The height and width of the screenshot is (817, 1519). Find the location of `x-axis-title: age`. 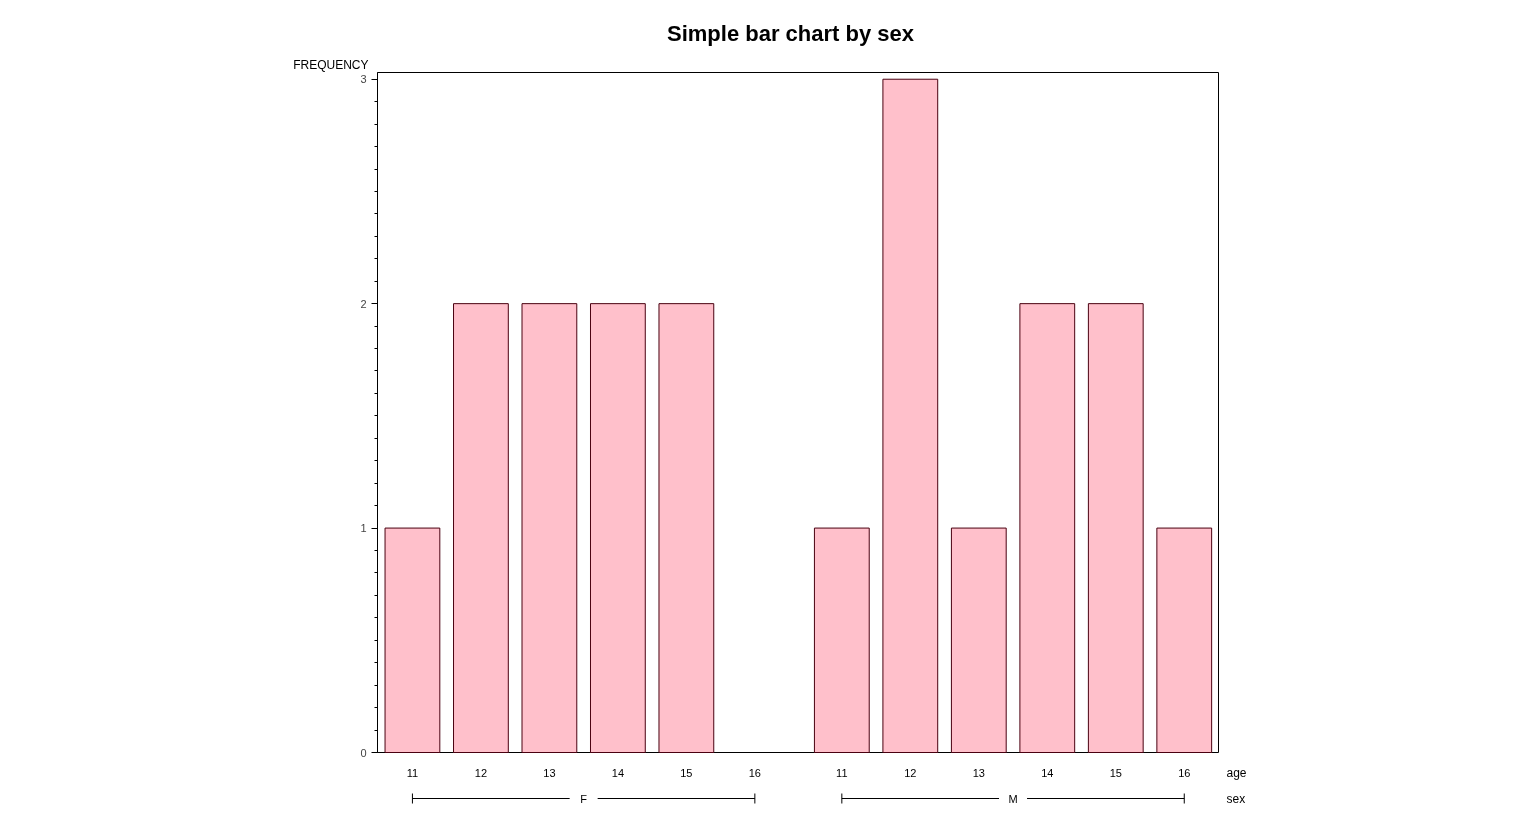

x-axis-title: age is located at coordinates (1236, 772).